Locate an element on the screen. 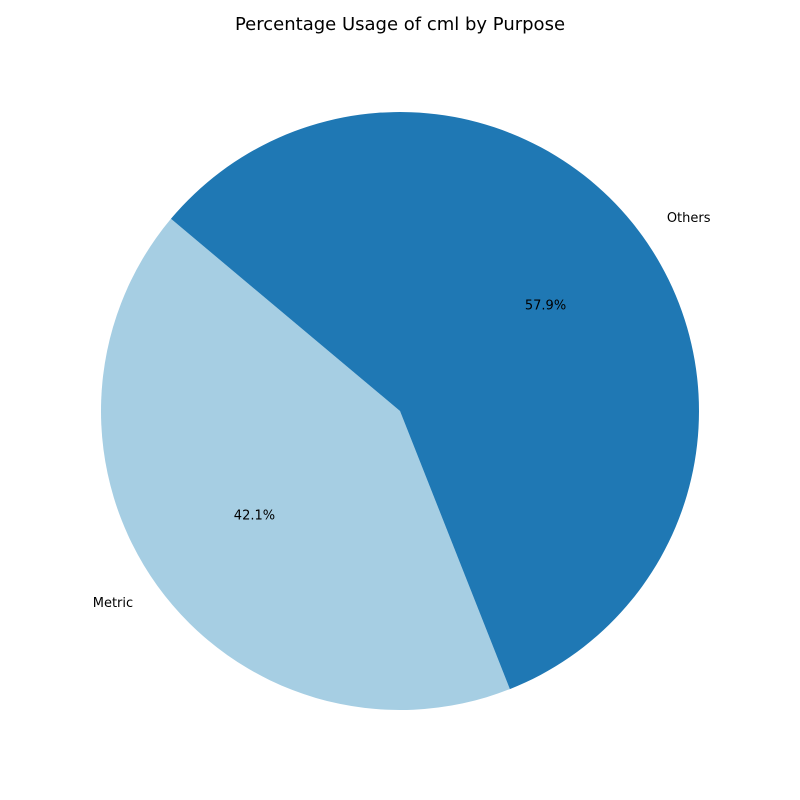 The width and height of the screenshot is (800, 800). slice-percent-metric: 42.1% is located at coordinates (254, 515).